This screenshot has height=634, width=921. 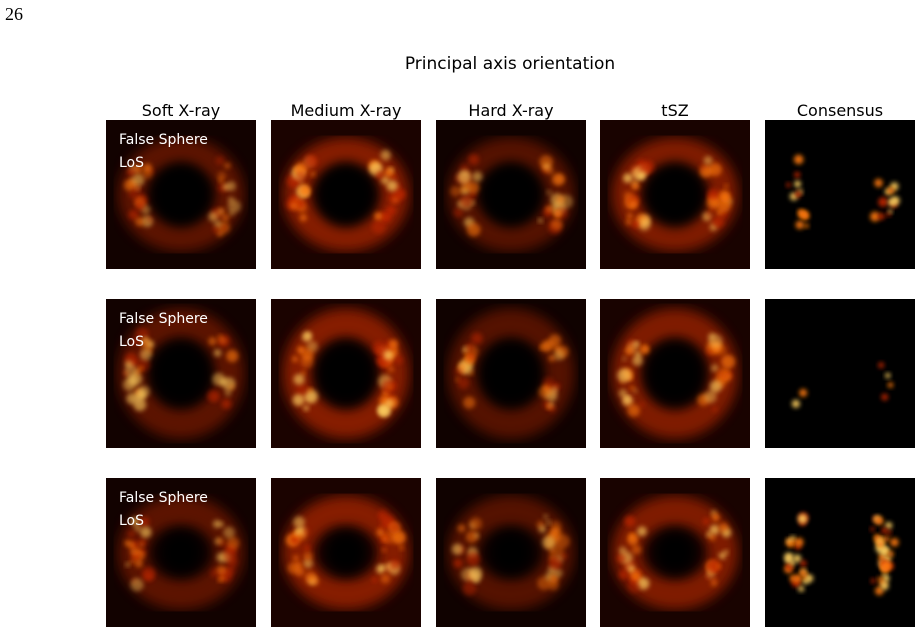 I want to click on ring, so click(x=346, y=552).